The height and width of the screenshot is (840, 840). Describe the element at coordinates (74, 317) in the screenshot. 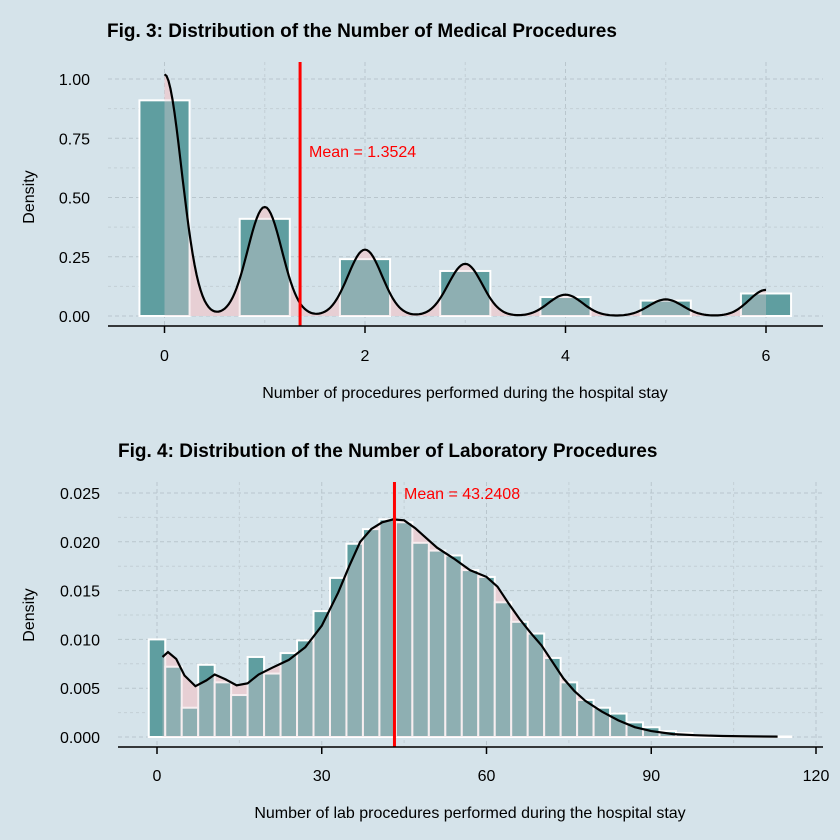

I see `y-tick-label: 0.00` at that location.